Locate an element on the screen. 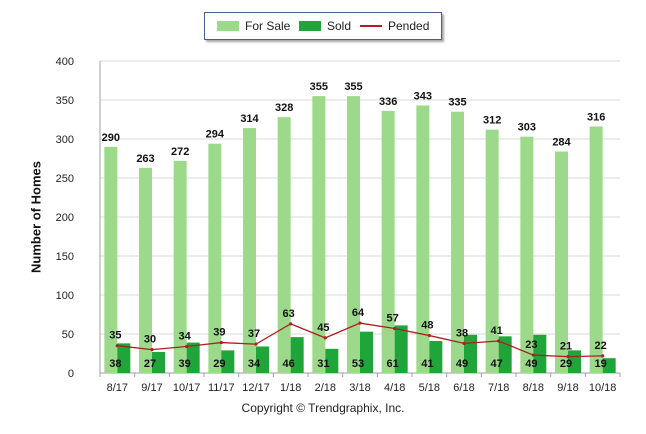 The height and width of the screenshot is (434, 646). bar-sold-8/18 is located at coordinates (540, 353).